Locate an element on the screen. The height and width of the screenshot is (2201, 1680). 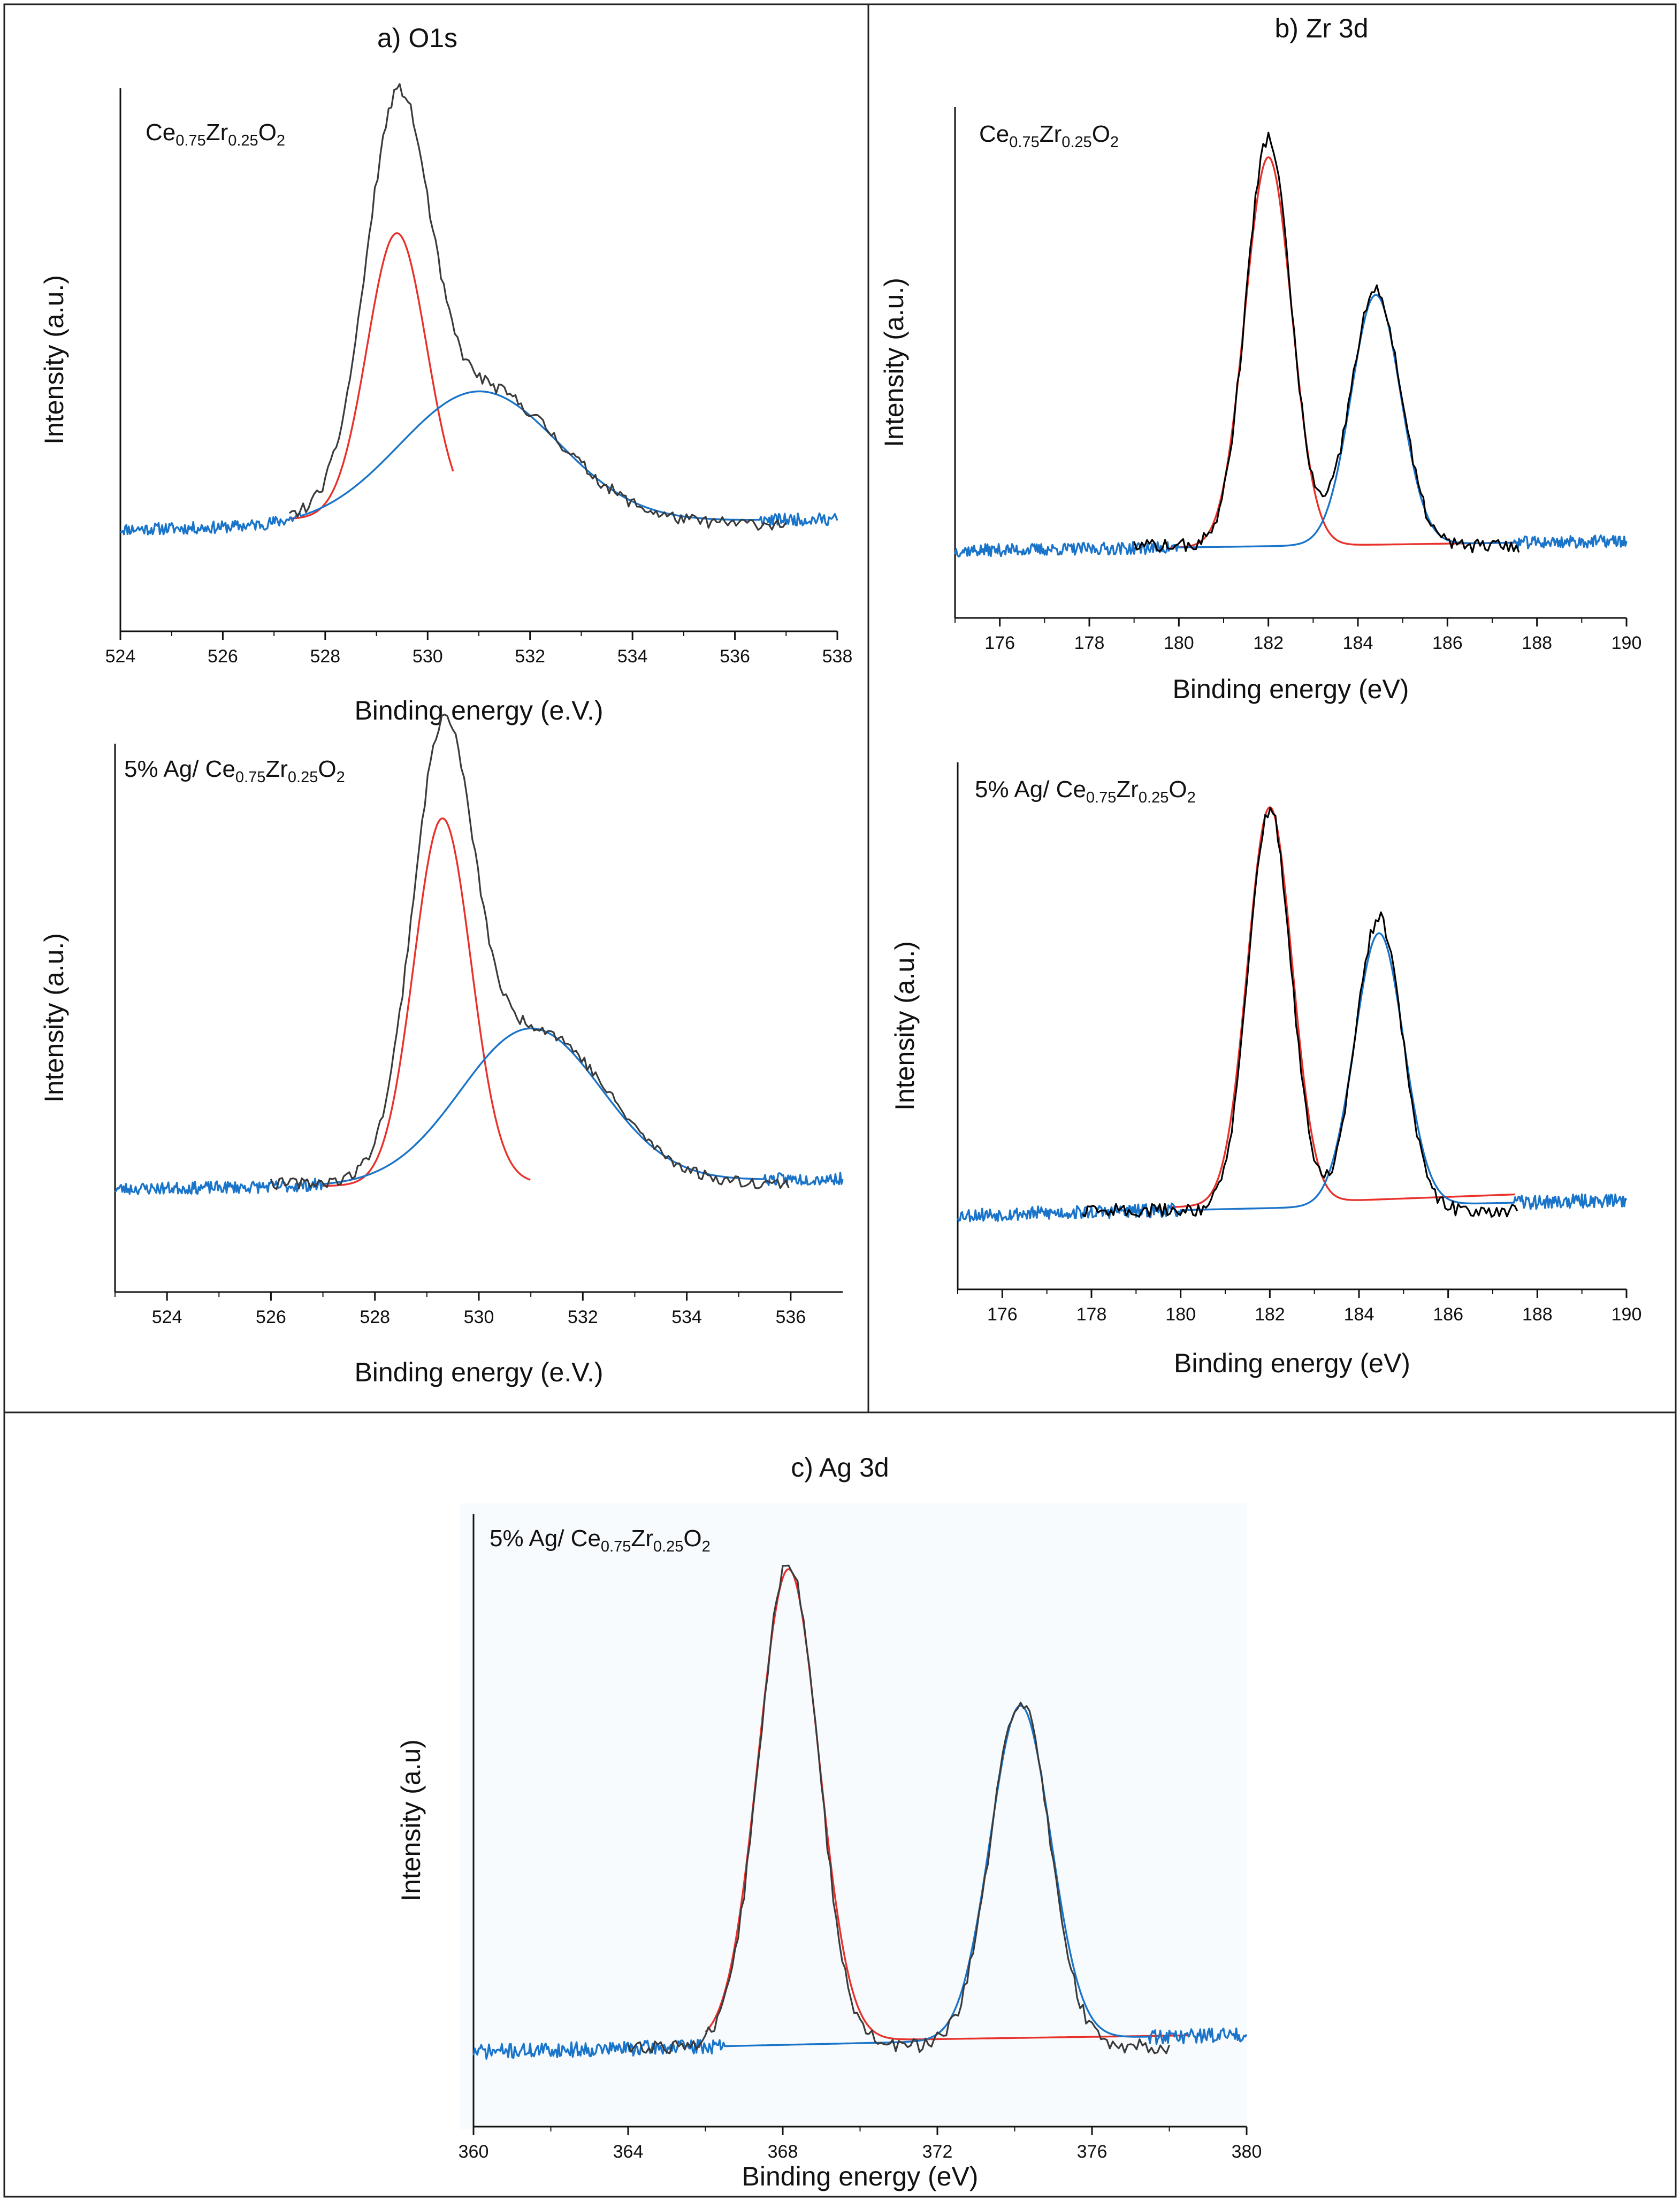
x-tick-label: 360 is located at coordinates (474, 2152).